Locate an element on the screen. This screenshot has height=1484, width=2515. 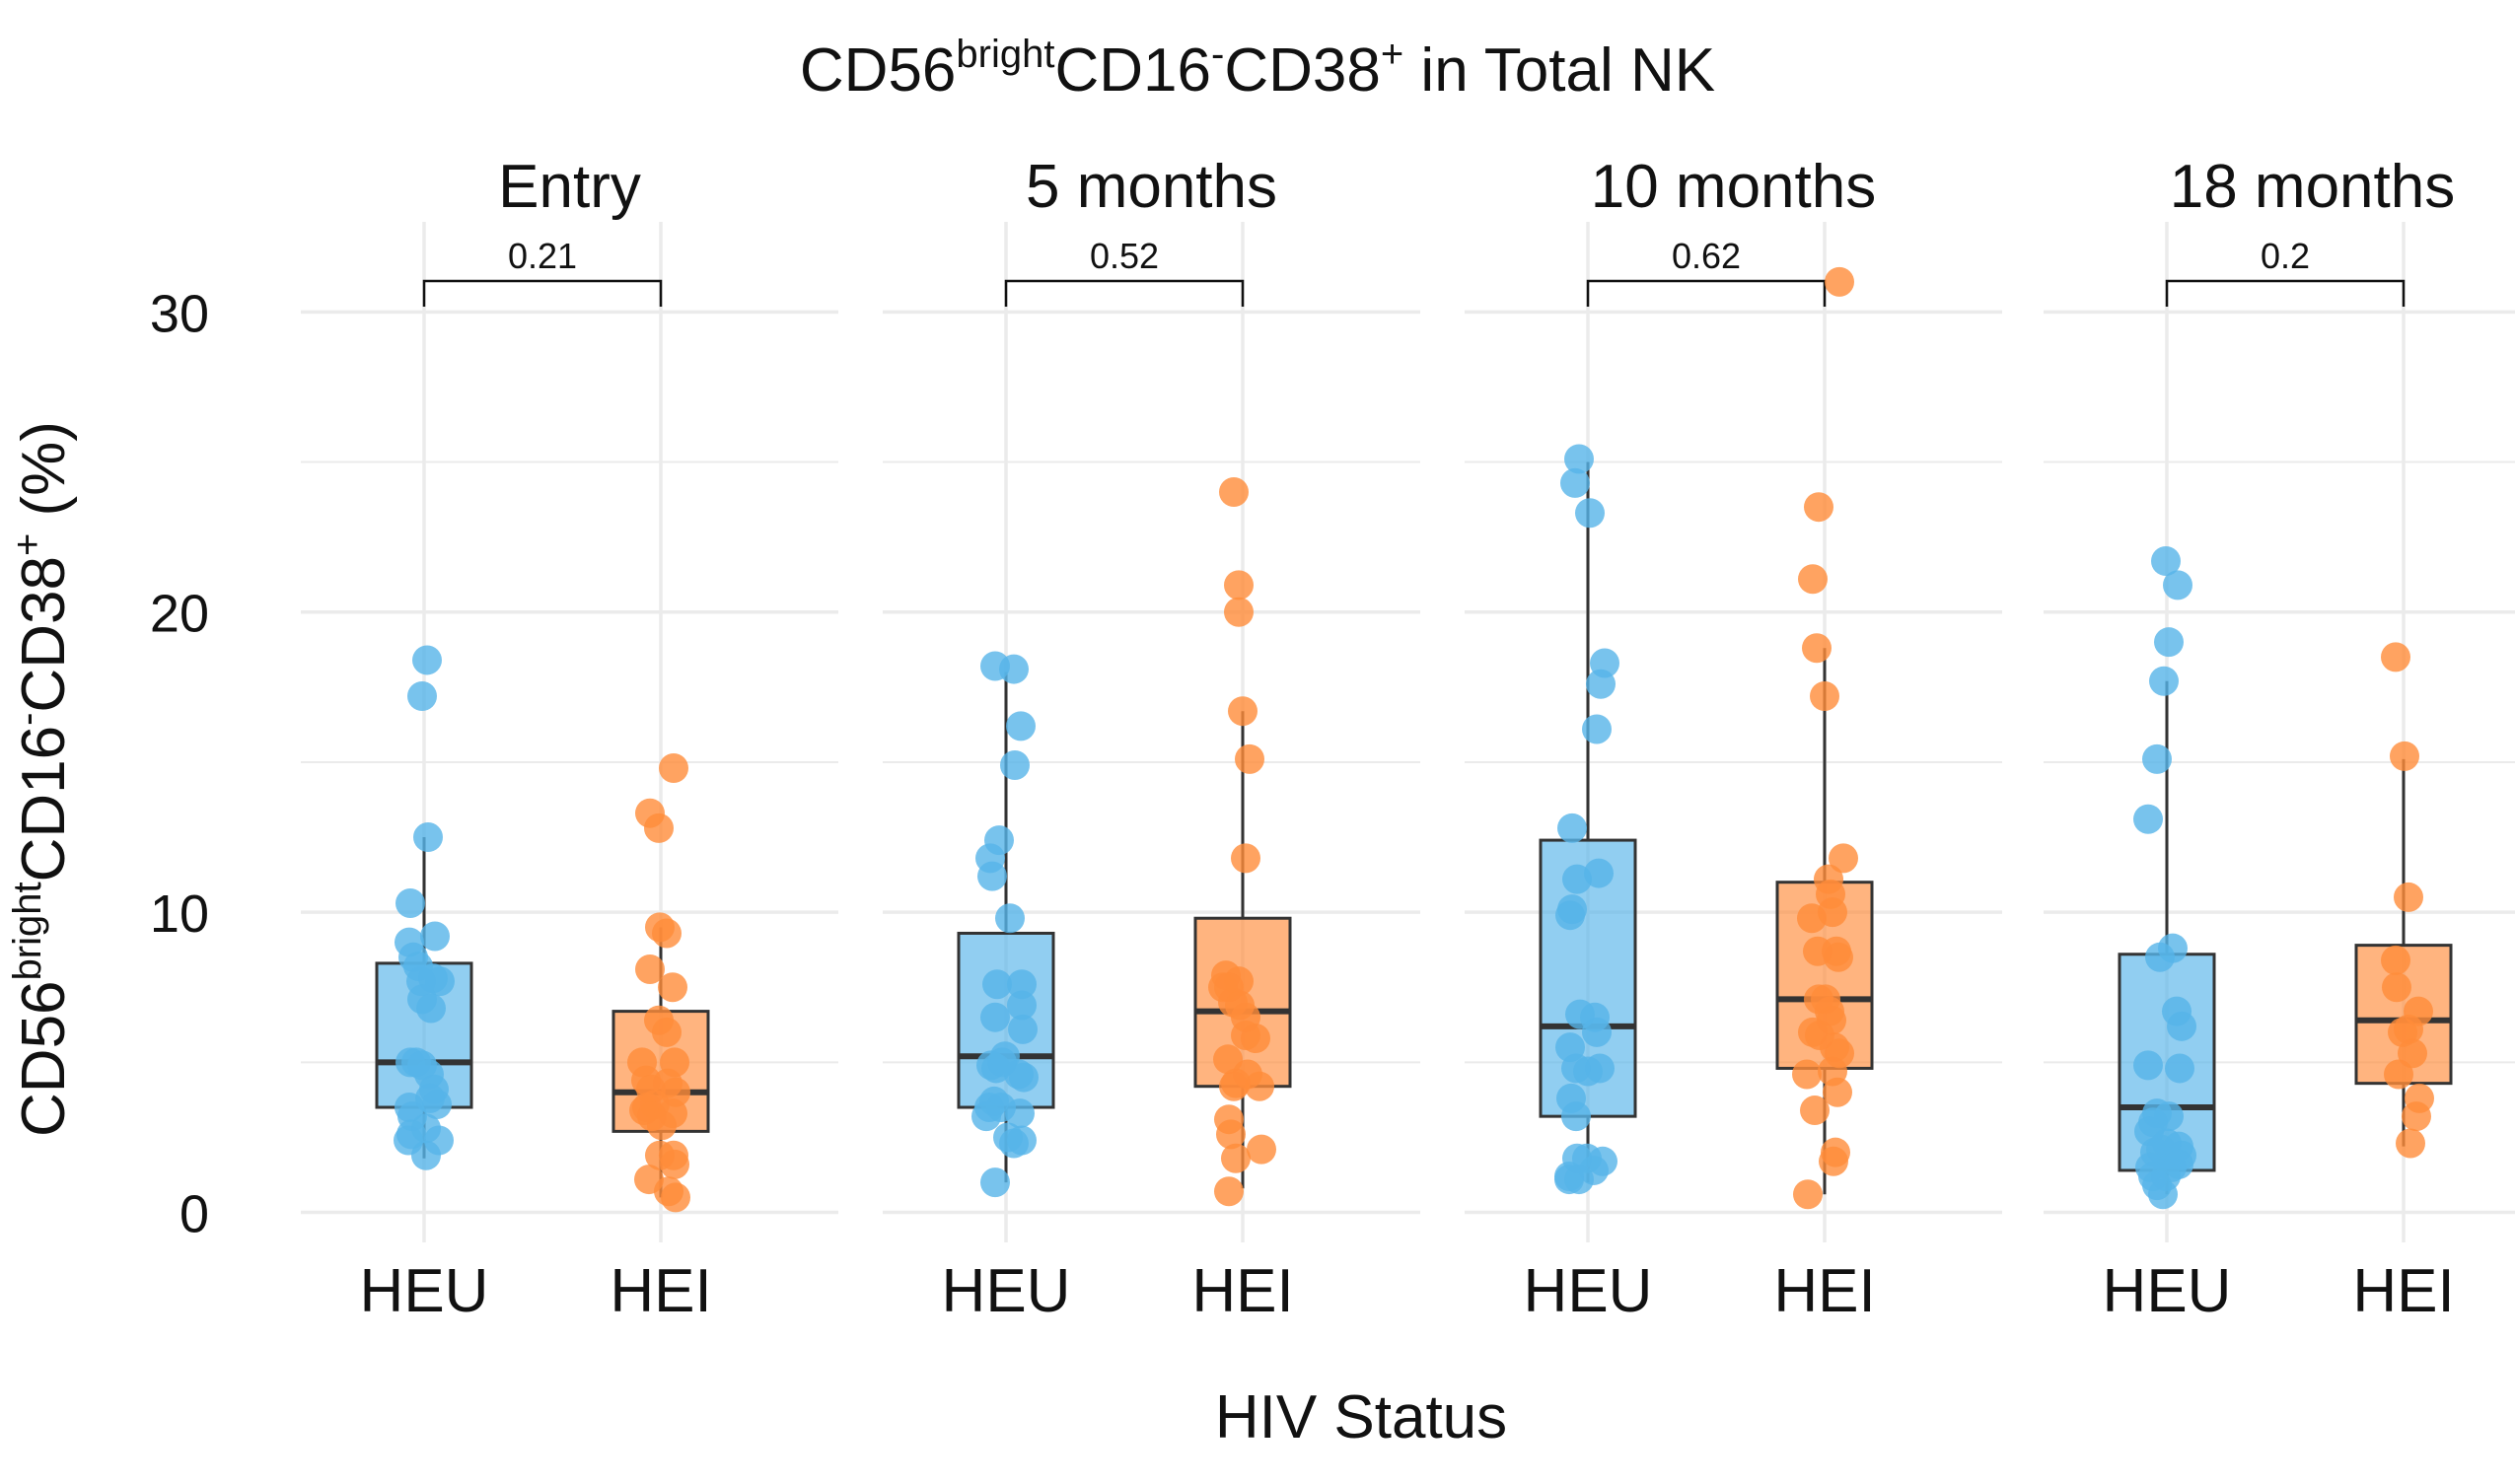
x-tick-label: HEI is located at coordinates (2403, 1291).